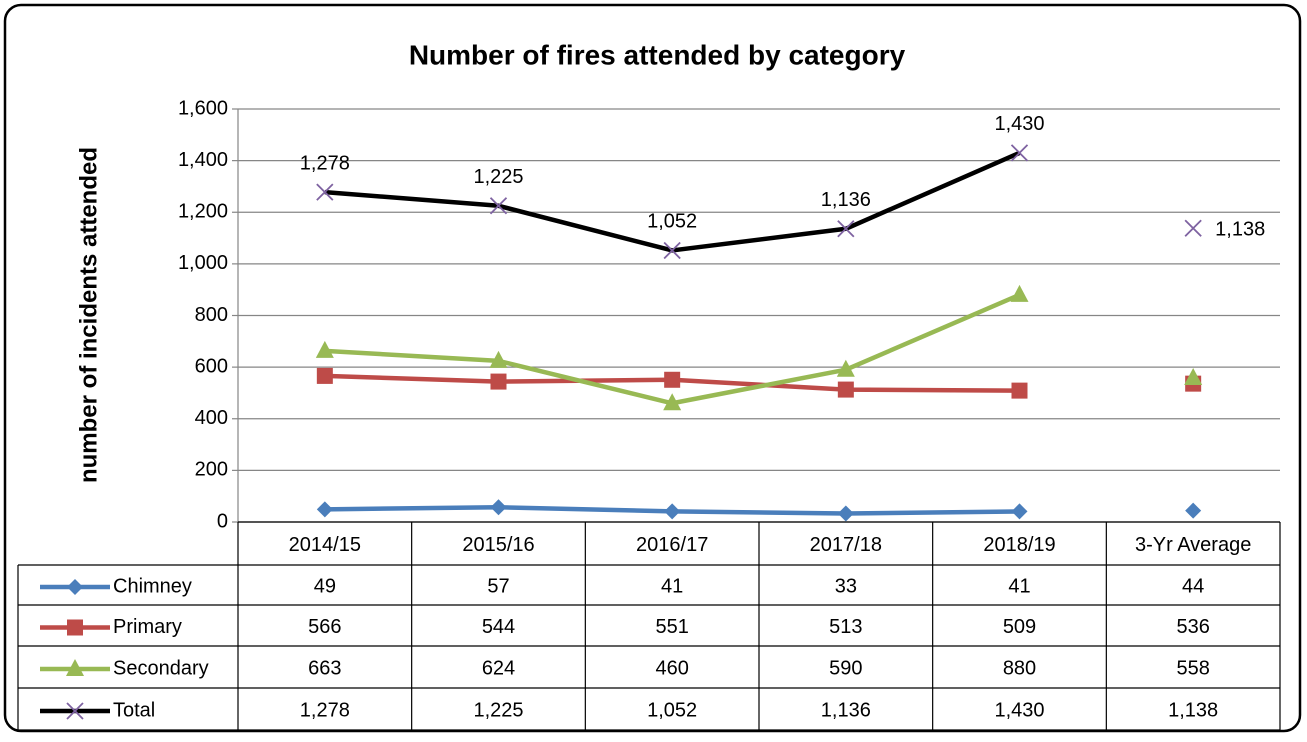  I want to click on table-cell: 1,052, so click(672, 710).